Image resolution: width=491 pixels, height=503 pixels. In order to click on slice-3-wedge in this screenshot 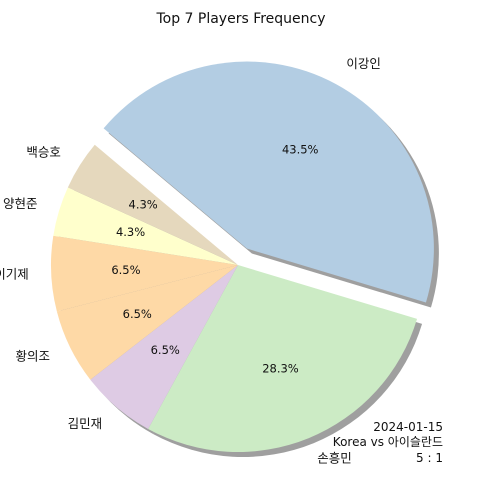, I will do `click(164, 347)`.